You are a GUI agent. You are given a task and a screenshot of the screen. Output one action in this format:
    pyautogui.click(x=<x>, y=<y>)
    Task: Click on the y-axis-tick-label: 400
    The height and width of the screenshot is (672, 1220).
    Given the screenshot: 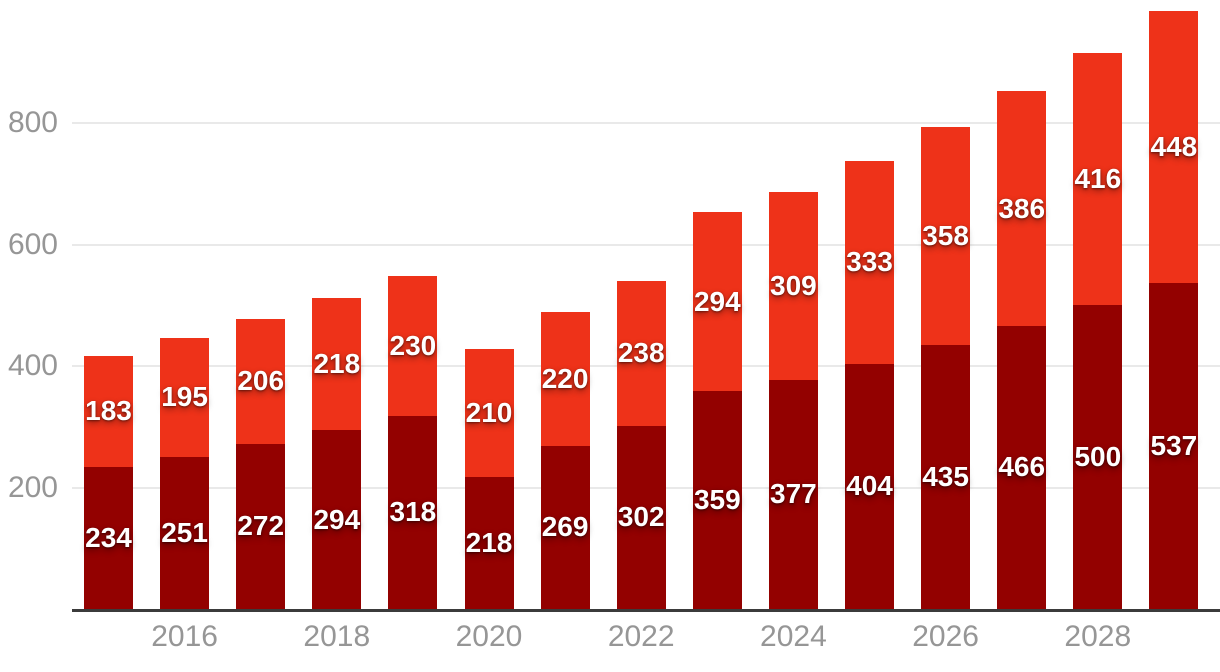 What is the action you would take?
    pyautogui.click(x=32, y=365)
    